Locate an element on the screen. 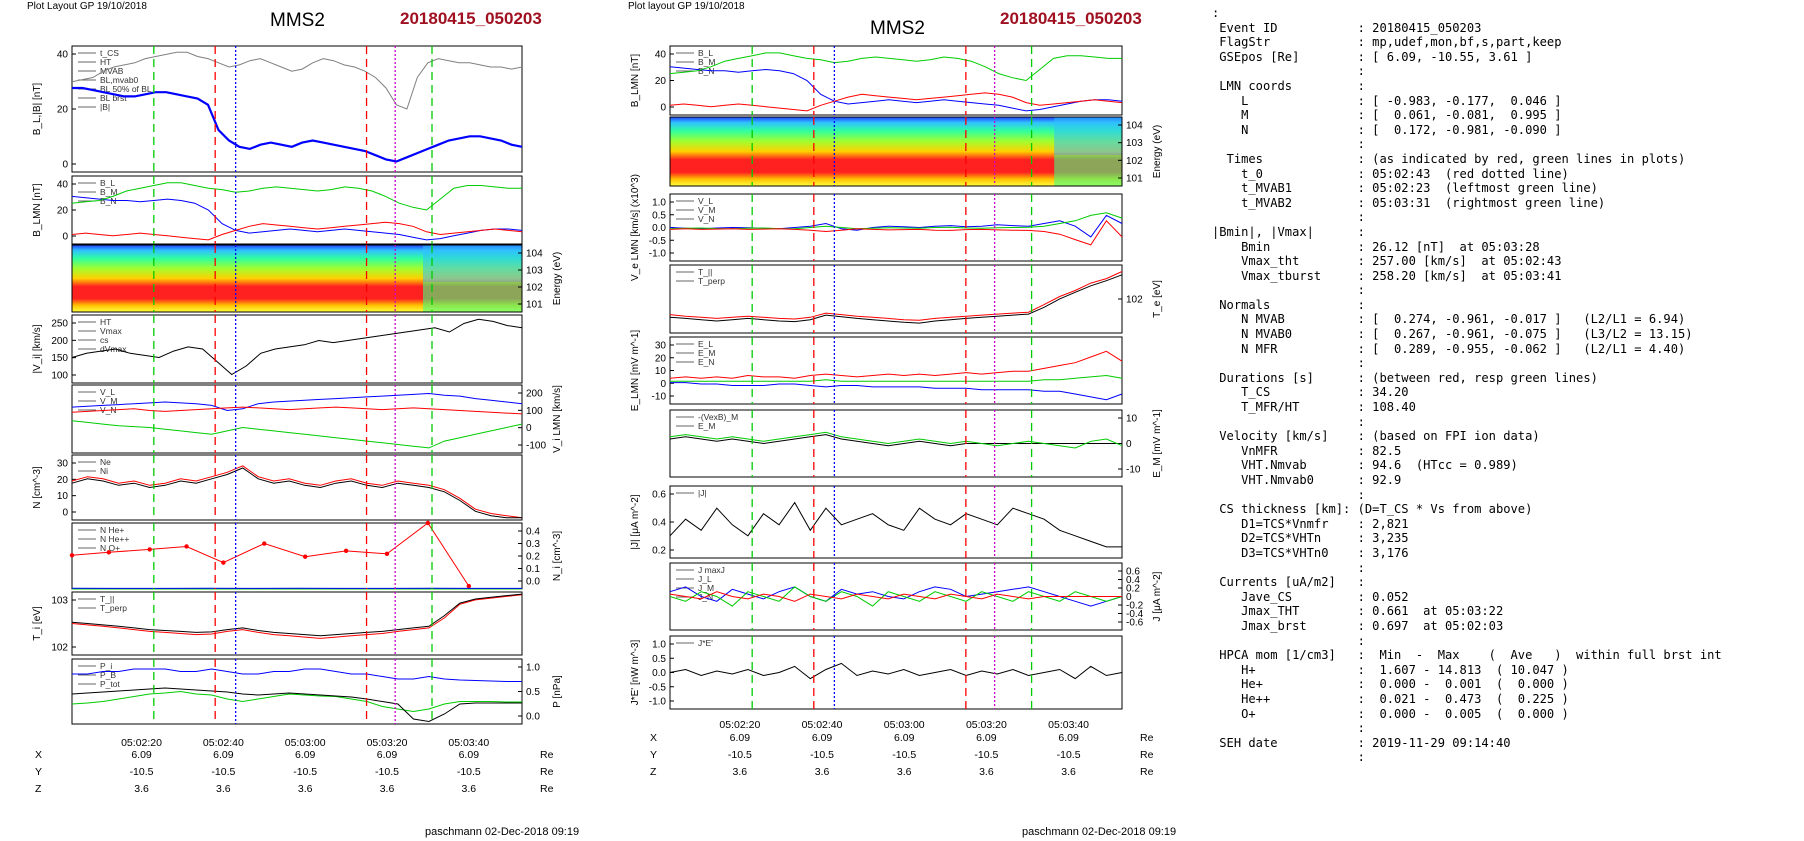  x-tick-label: 05:03:40 is located at coordinates (468, 743).